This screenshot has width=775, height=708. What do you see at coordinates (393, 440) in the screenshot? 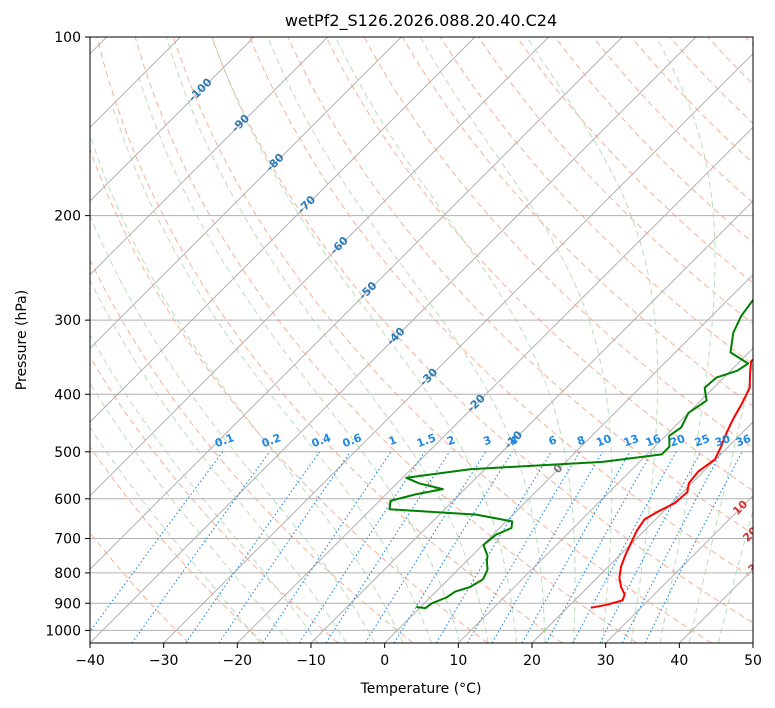
I see `mixing-ratio-label: 1` at bounding box center [393, 440].